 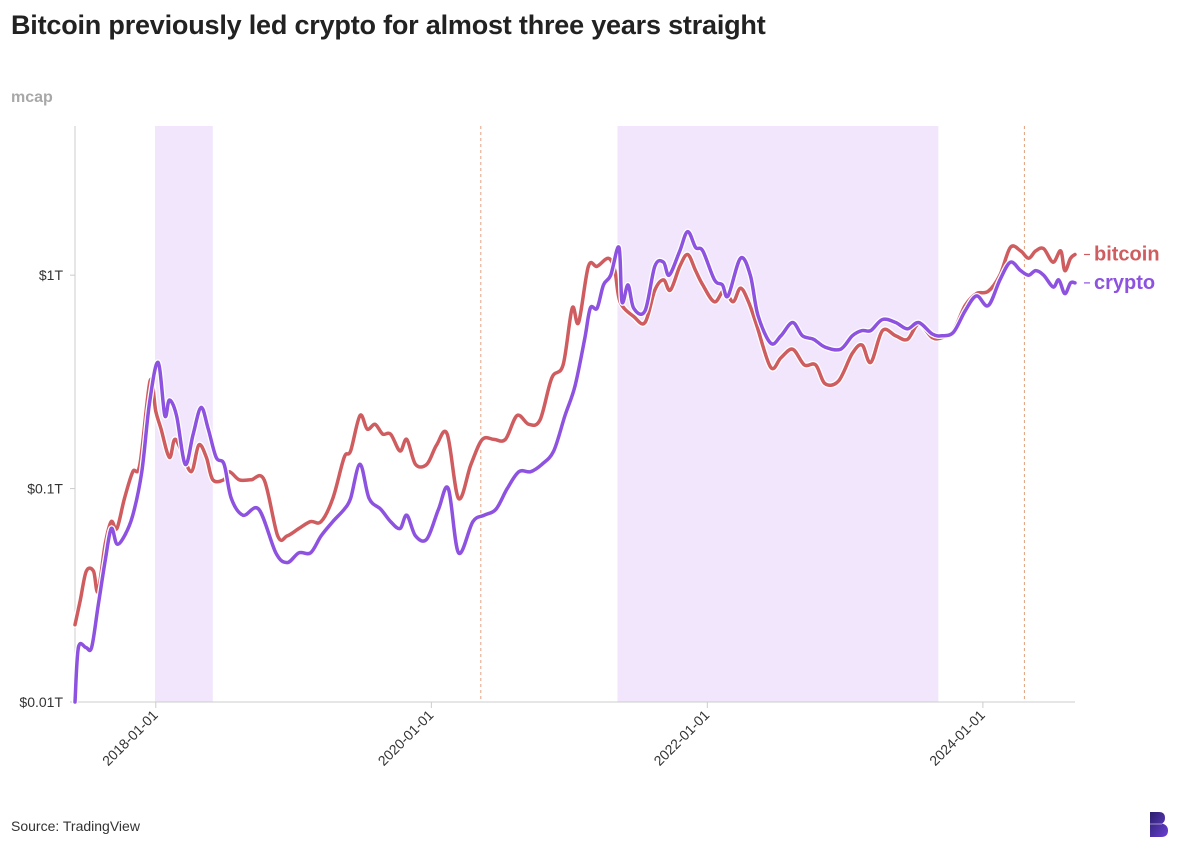 I want to click on y-tick-label: $1T, so click(x=51, y=275).